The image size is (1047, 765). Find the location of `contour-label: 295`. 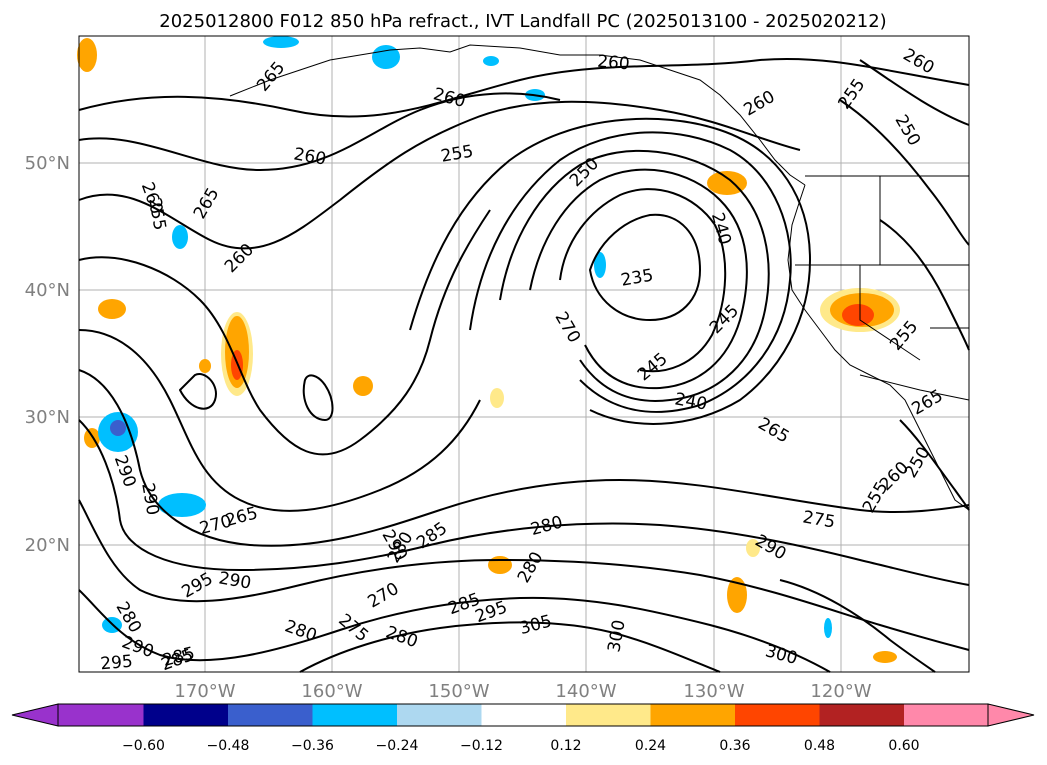

contour-label: 295 is located at coordinates (117, 663).